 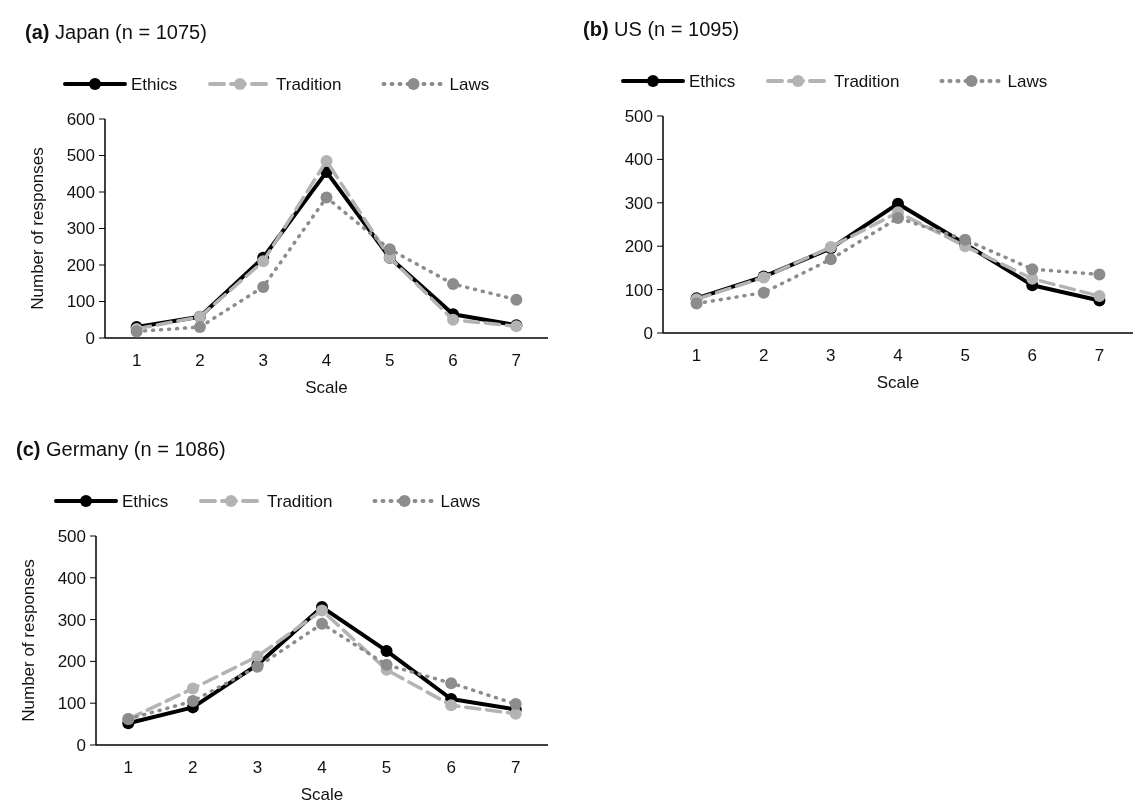 What do you see at coordinates (661, 29) in the screenshot?
I see `chart-title: (b) US (n = 1095)` at bounding box center [661, 29].